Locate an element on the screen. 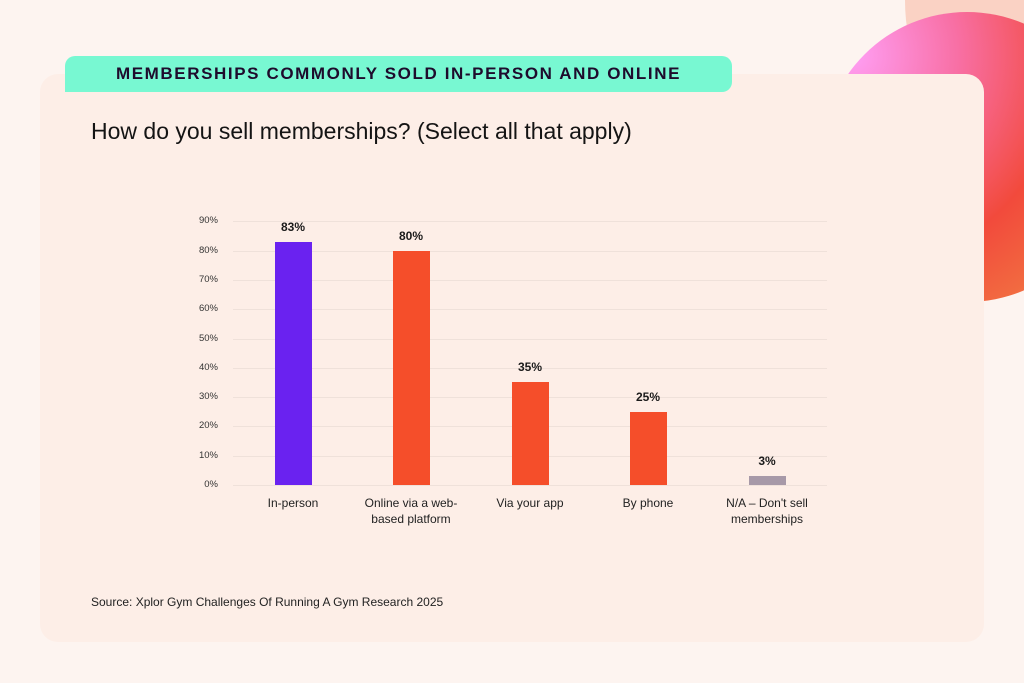 Image resolution: width=1024 pixels, height=683 pixels. y-tick-label: 50% is located at coordinates (208, 338).